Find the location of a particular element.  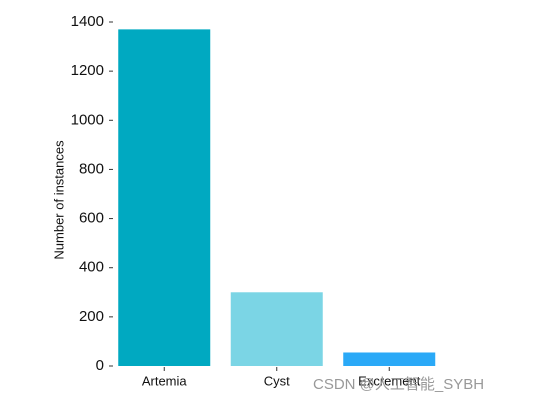

watermark: CSDN @人工智能_SYBH is located at coordinates (398, 384).